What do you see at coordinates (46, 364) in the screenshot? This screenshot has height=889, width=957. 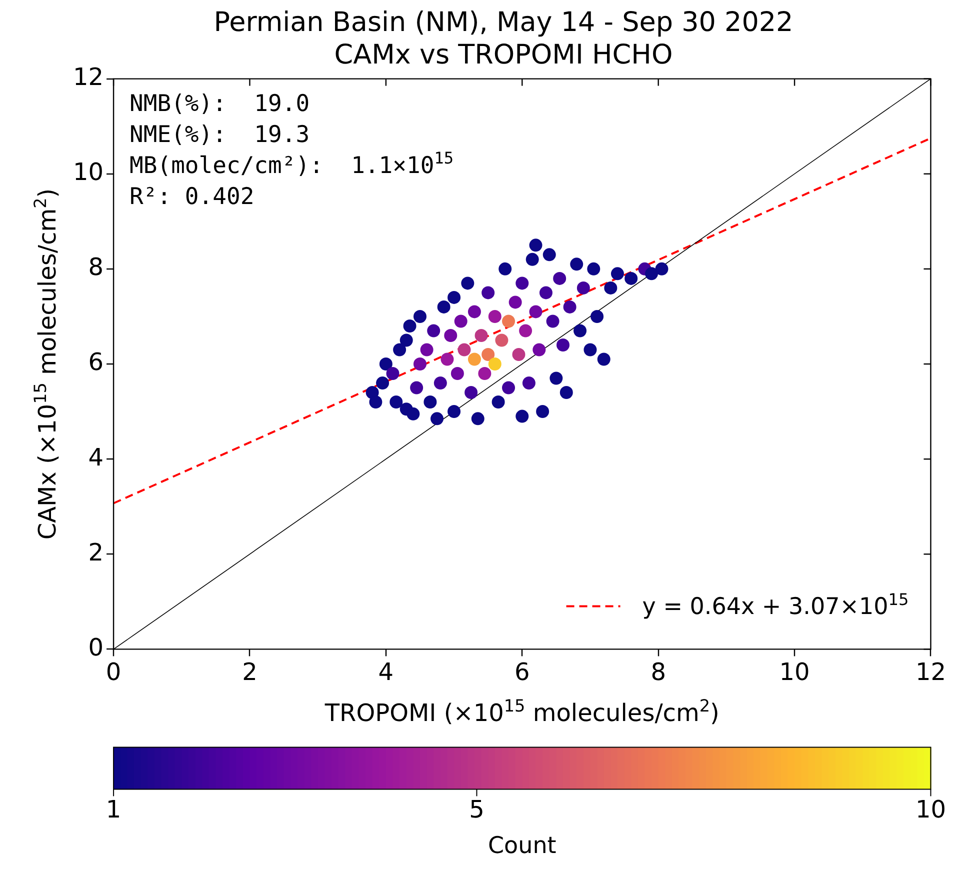 I see `y-axis-title: CAMx (×1015 molecules/cm2)` at bounding box center [46, 364].